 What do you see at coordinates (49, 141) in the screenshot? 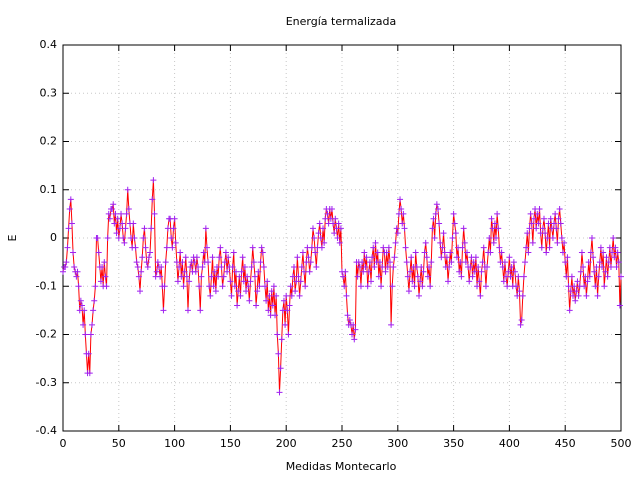
I see `y-tick-label: 0.2` at bounding box center [49, 141].